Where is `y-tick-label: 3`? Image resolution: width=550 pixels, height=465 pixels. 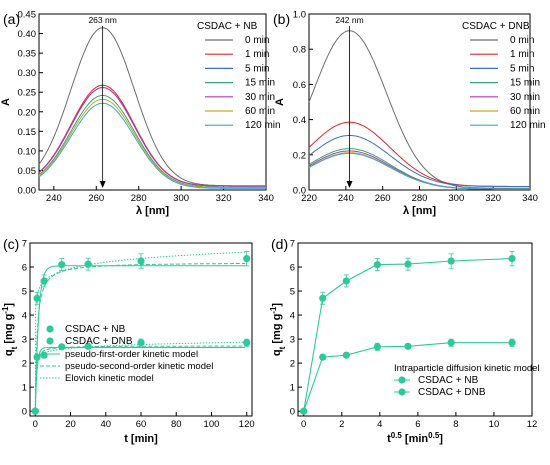 y-tick-label: 3 is located at coordinates (24, 340).